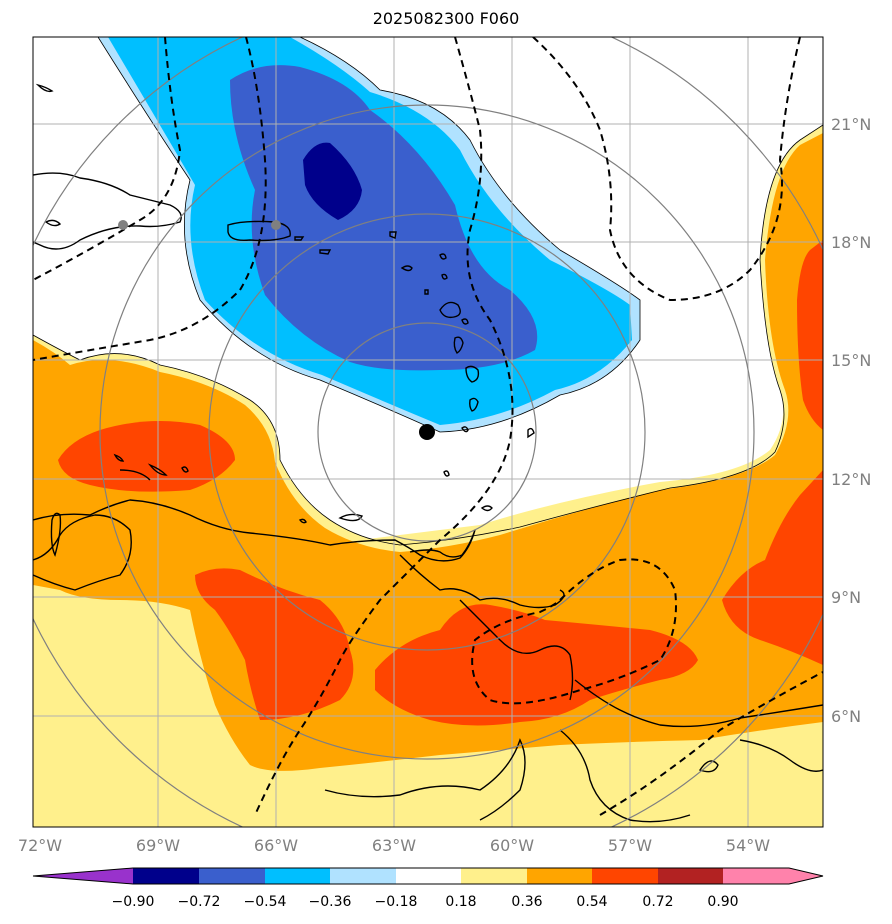  Describe the element at coordinates (851, 124) in the screenshot. I see `lat-label-21n: 21°N` at that location.